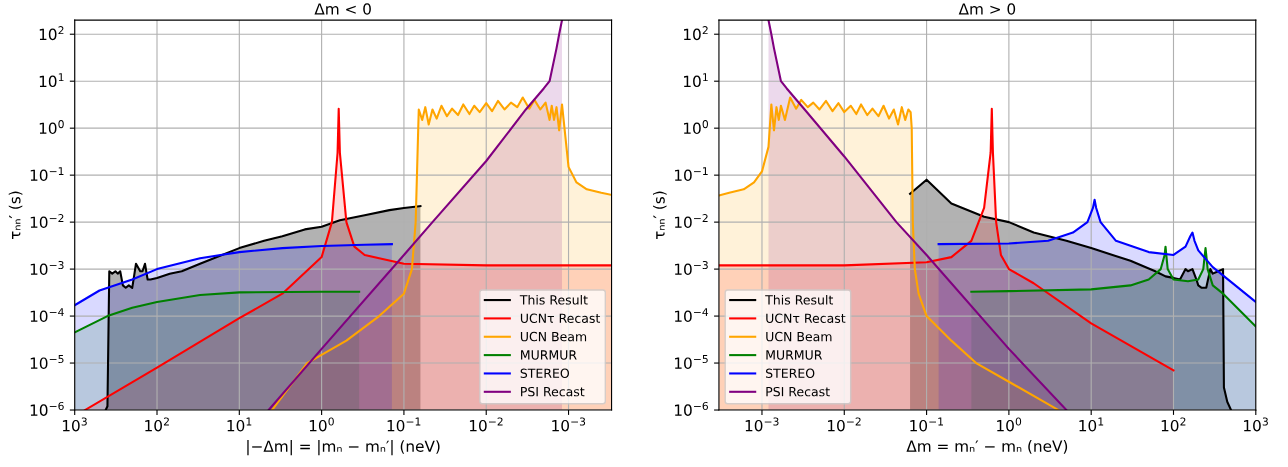  What do you see at coordinates (987, 447) in the screenshot?
I see `x-axis-title: Δm = mₙ′ − mₙ (neV)` at bounding box center [987, 447].